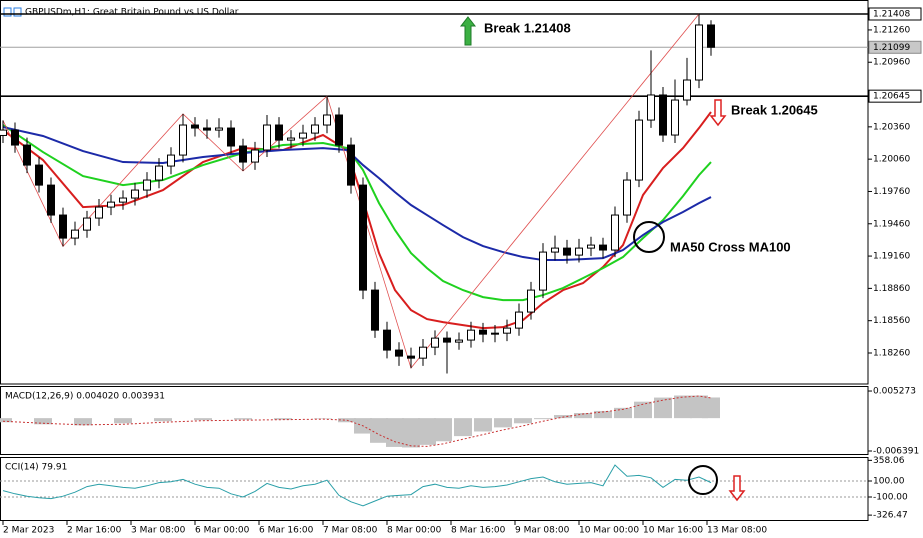 The height and width of the screenshot is (538, 923). Describe the element at coordinates (730, 246) in the screenshot. I see `annotation: MA50 Cross MA100` at that location.